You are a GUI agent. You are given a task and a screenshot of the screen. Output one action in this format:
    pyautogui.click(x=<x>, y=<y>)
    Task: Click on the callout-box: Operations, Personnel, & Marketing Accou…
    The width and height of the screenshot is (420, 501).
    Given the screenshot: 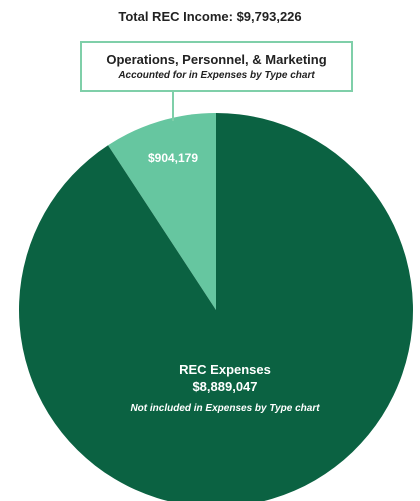 What is the action you would take?
    pyautogui.click(x=216, y=66)
    